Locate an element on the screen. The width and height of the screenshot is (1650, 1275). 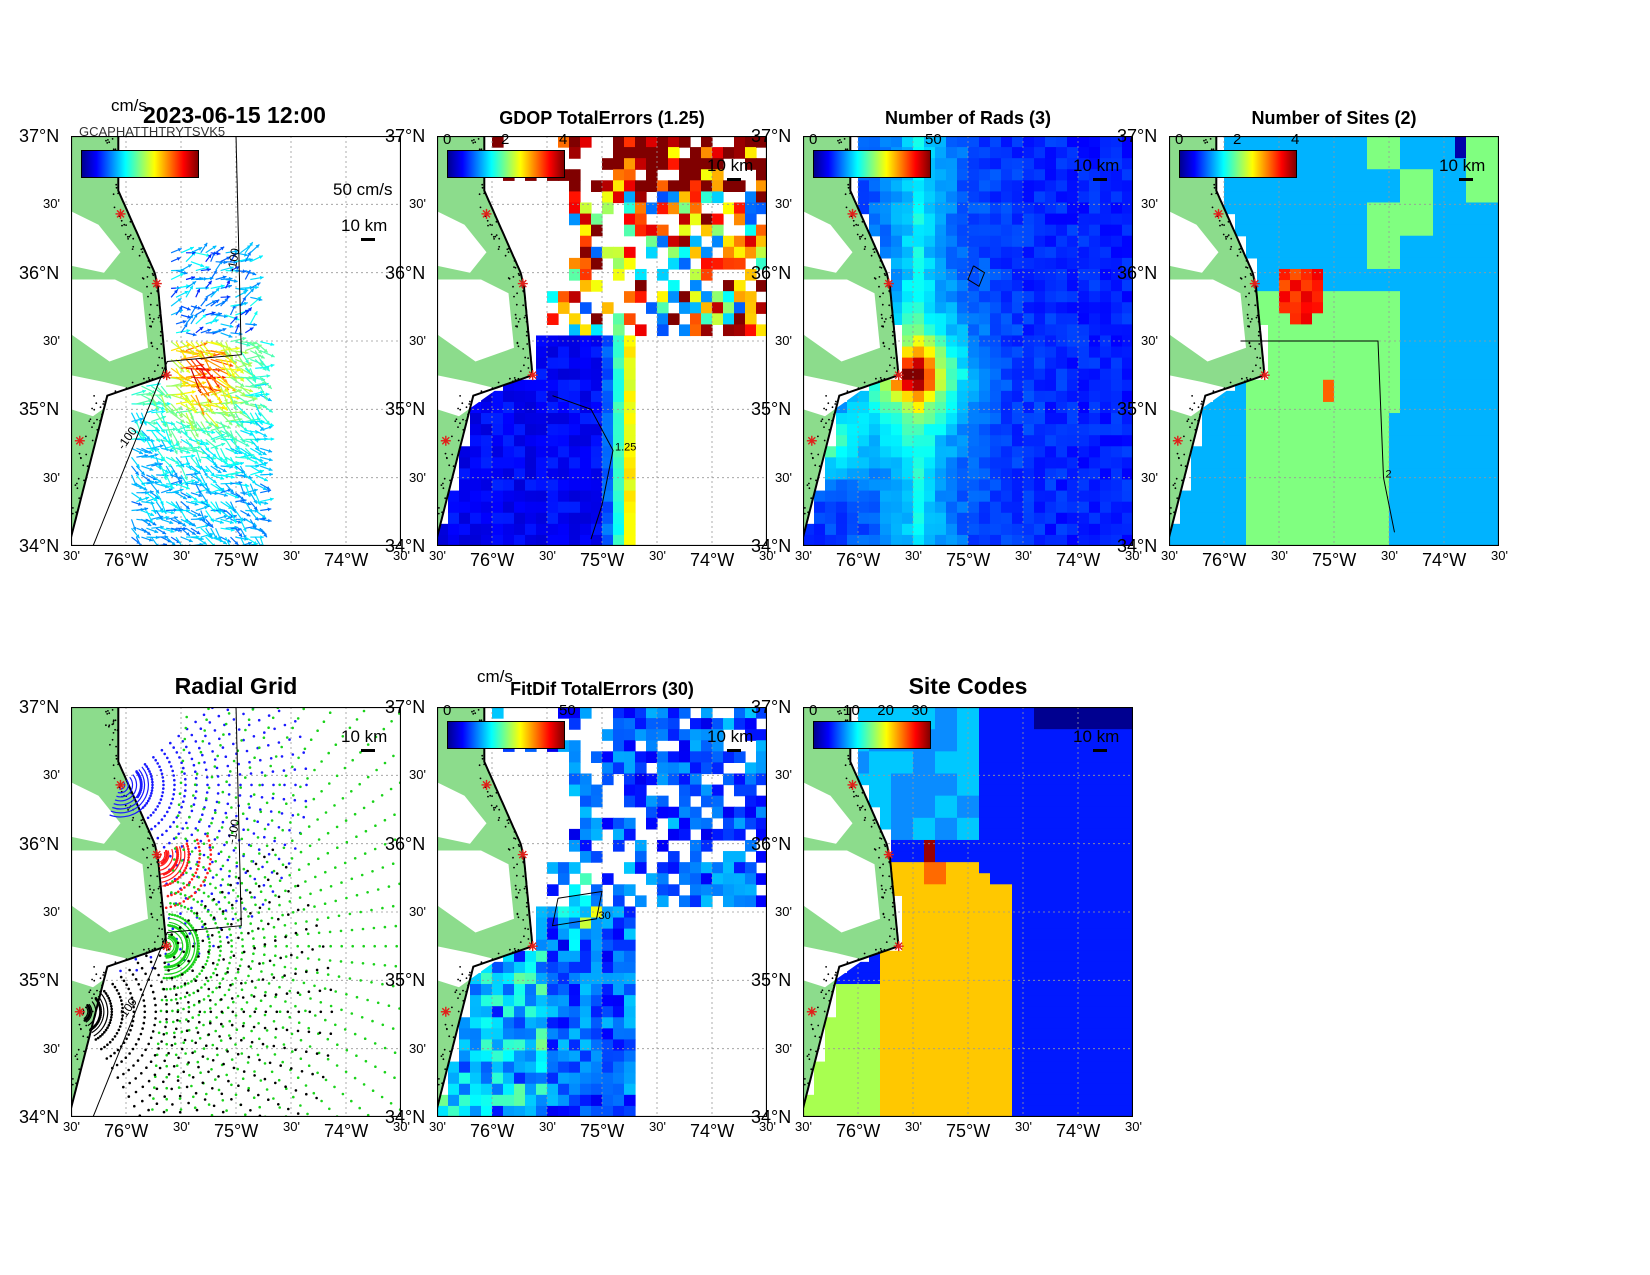
colorbar-tick-label: 2 is located at coordinates (1237, 139).